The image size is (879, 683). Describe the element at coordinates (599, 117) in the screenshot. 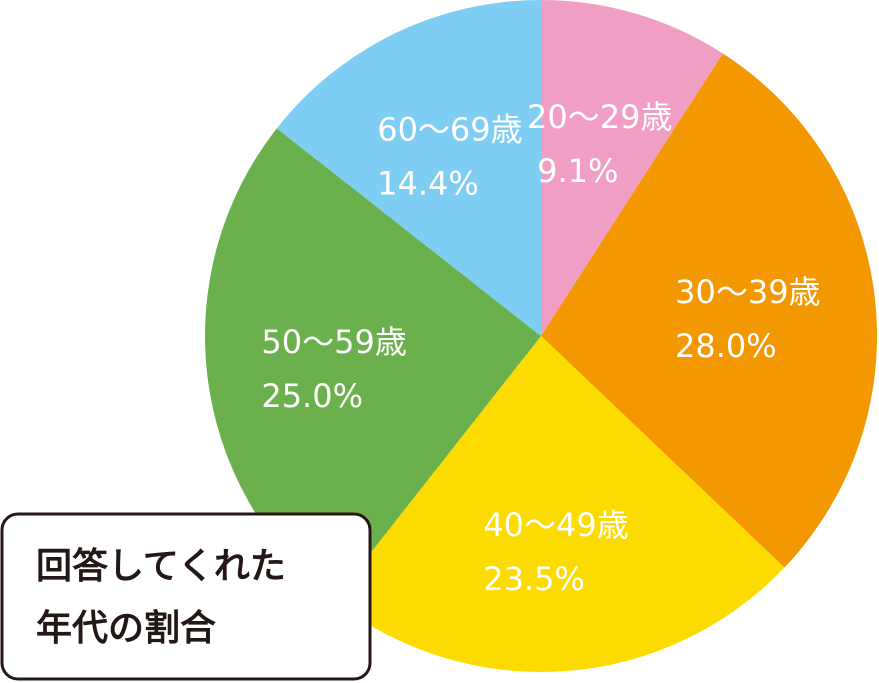

I see `slice-label: 20～29歳` at that location.